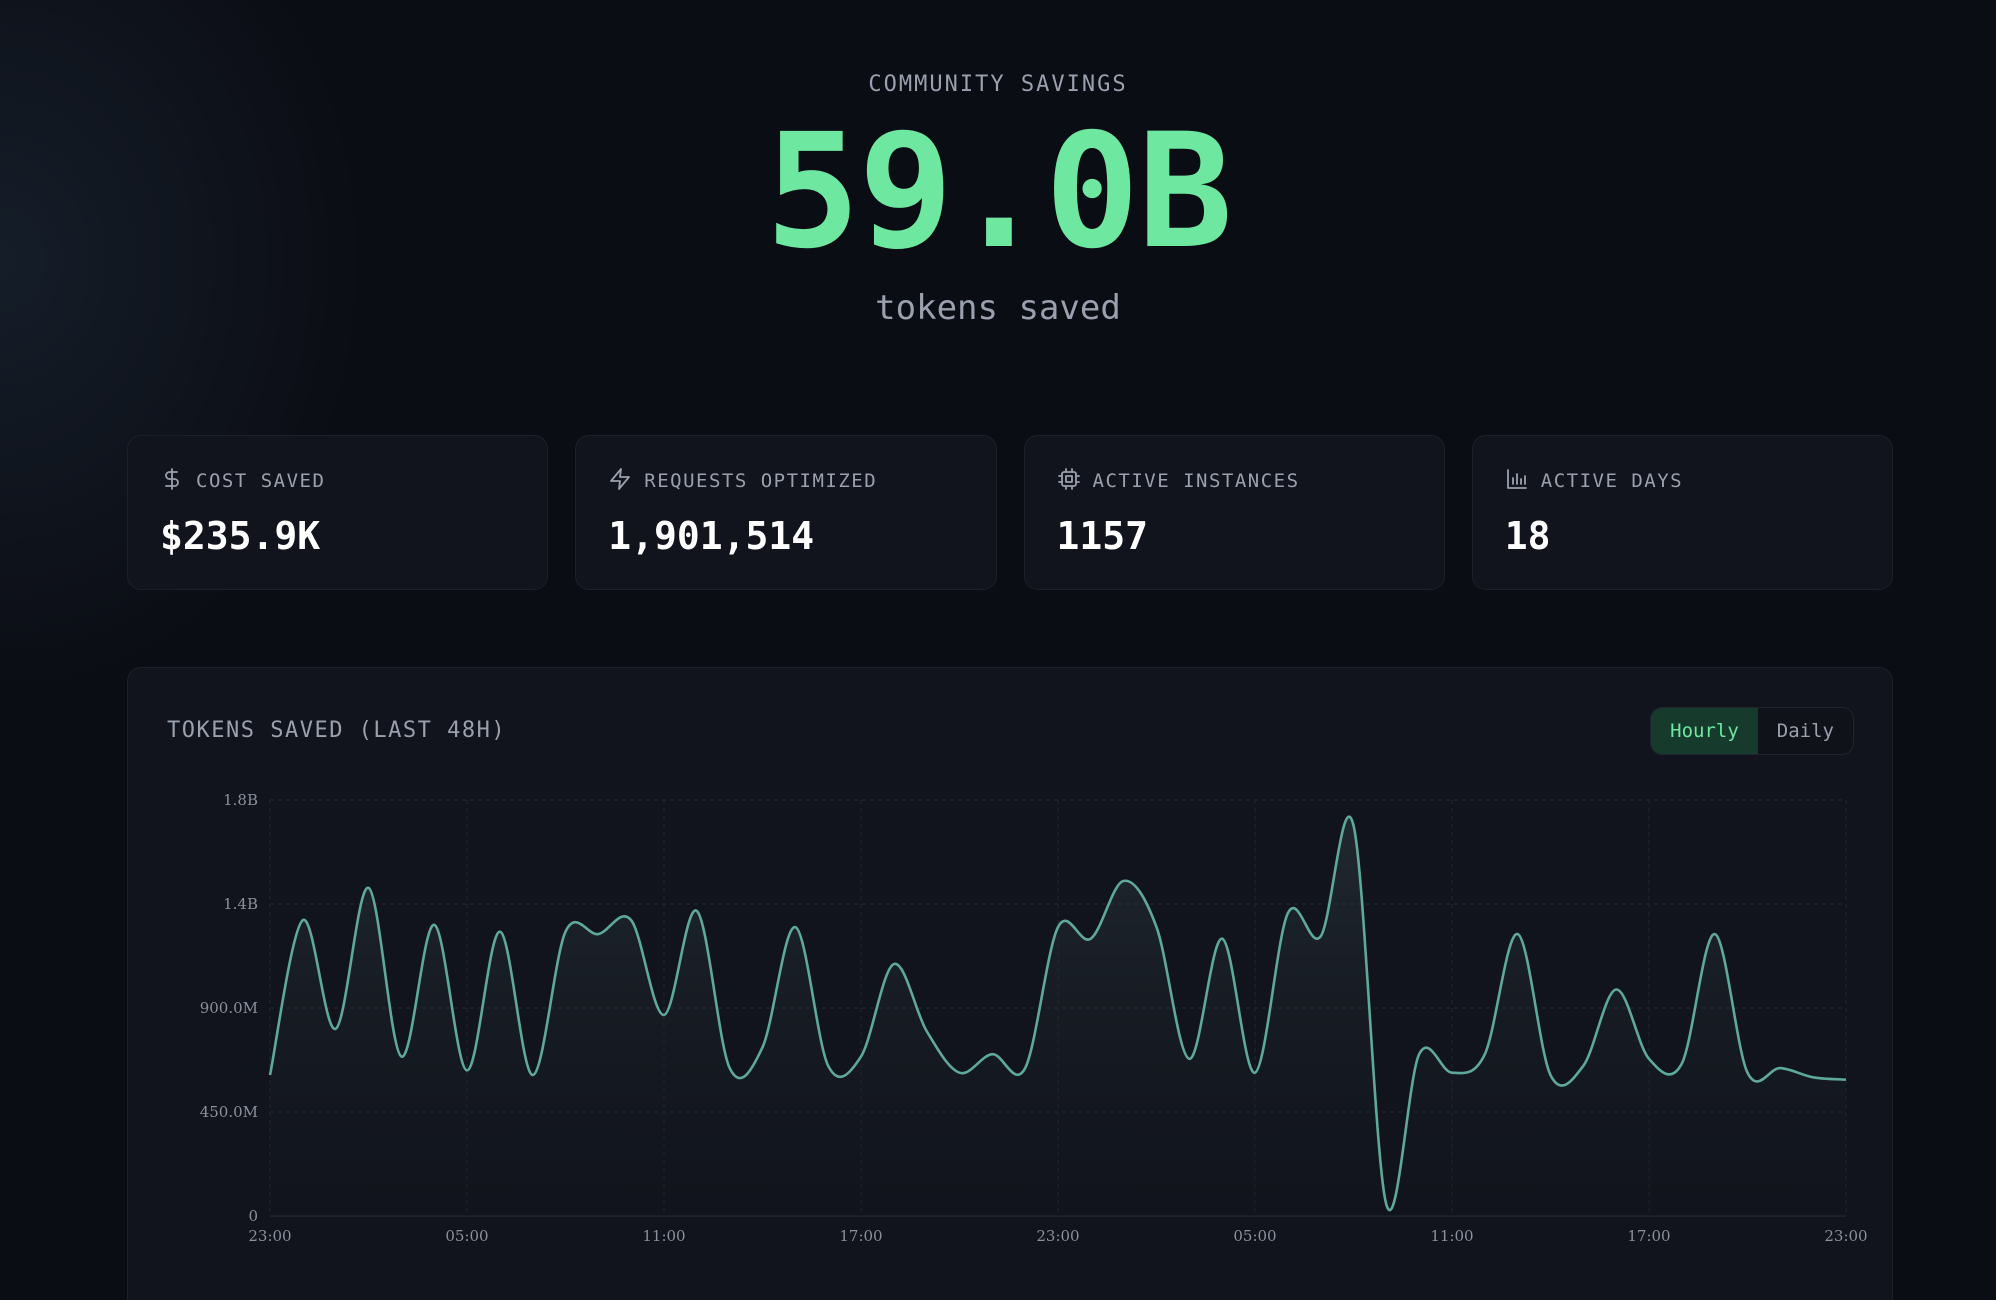  I want to click on card-label: ACTIVE INSTANCES, so click(1196, 481).